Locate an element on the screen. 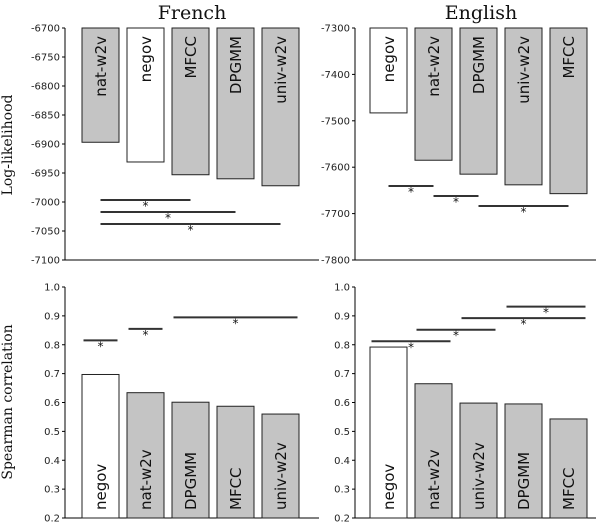 This screenshot has width=598, height=522. y-tick-label: -7300 is located at coordinates (335, 29).